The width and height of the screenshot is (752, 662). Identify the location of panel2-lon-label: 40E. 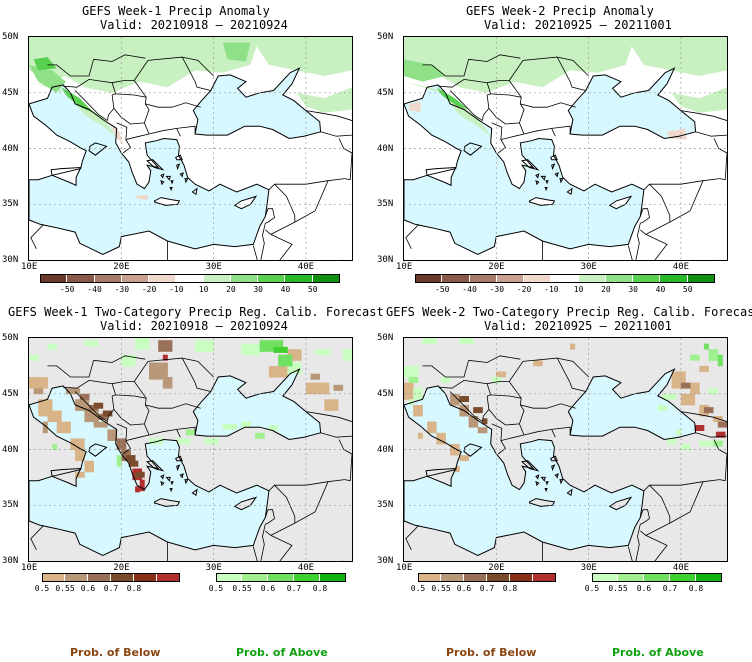
(681, 267).